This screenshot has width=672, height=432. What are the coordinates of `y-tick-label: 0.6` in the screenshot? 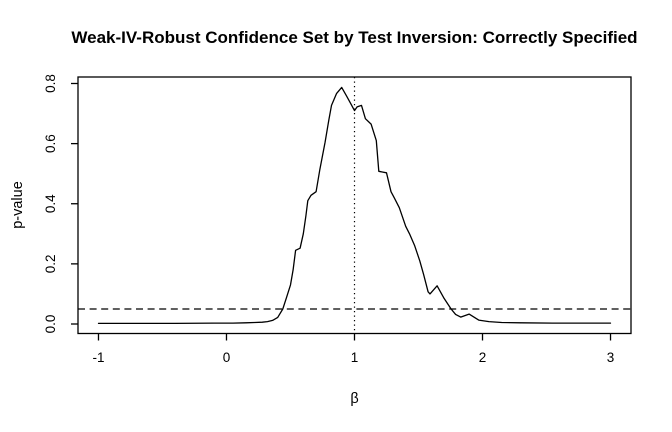 It's located at (50, 143).